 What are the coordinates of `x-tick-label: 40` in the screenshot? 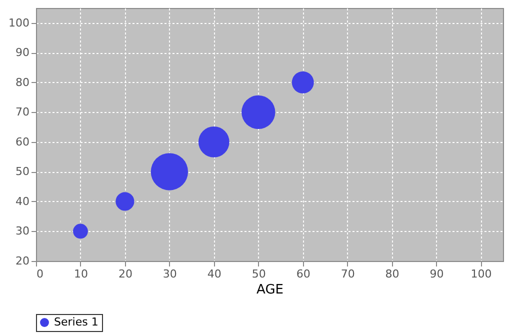 It's located at (214, 274).